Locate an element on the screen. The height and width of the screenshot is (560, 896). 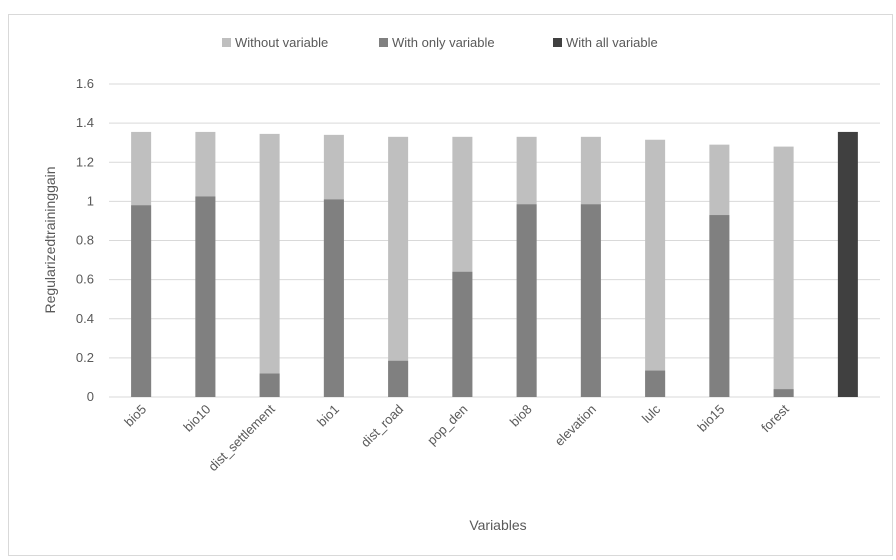
x-tick-label: dist_settlement is located at coordinates (241, 437).